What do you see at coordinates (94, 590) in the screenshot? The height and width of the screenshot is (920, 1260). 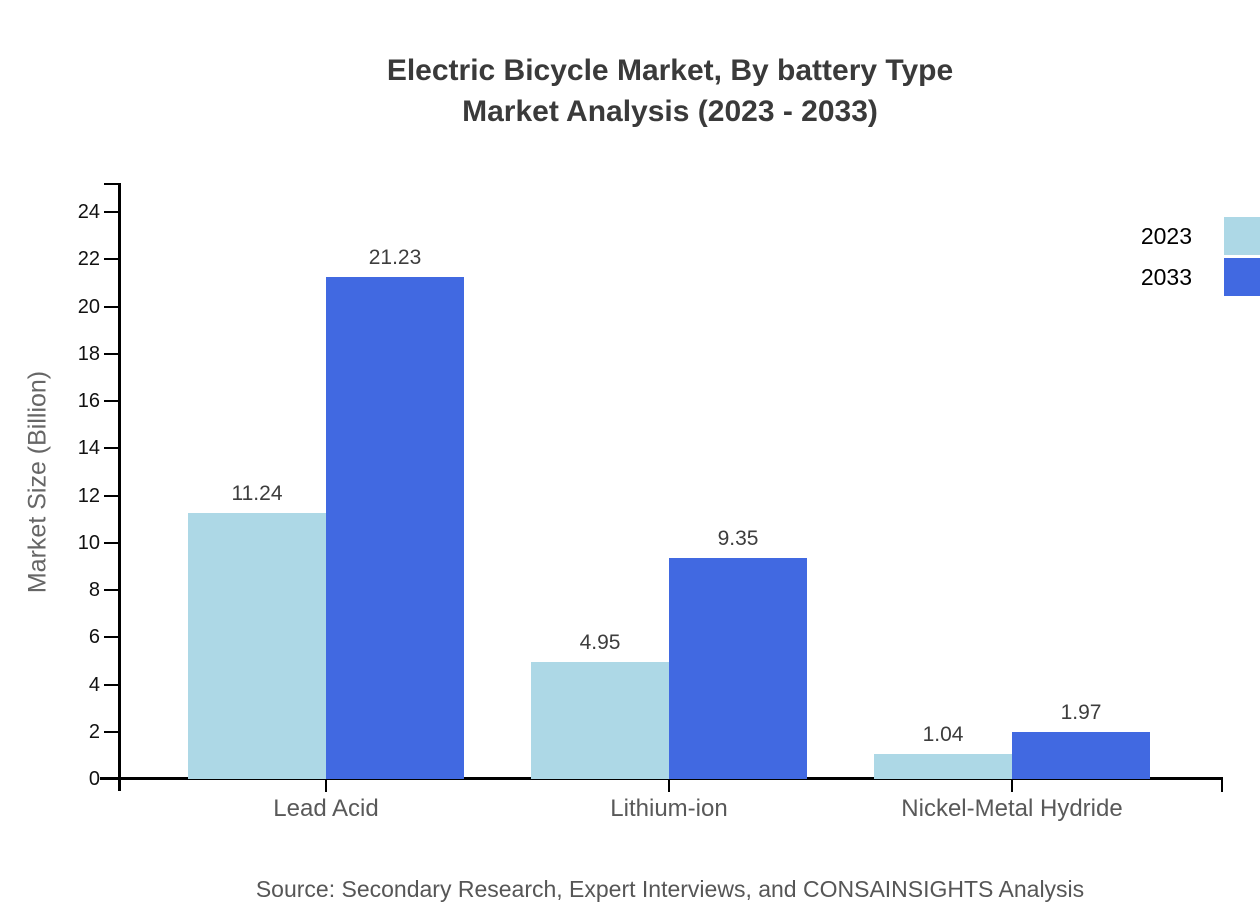 I see `y-tick-label-8: 8` at bounding box center [94, 590].